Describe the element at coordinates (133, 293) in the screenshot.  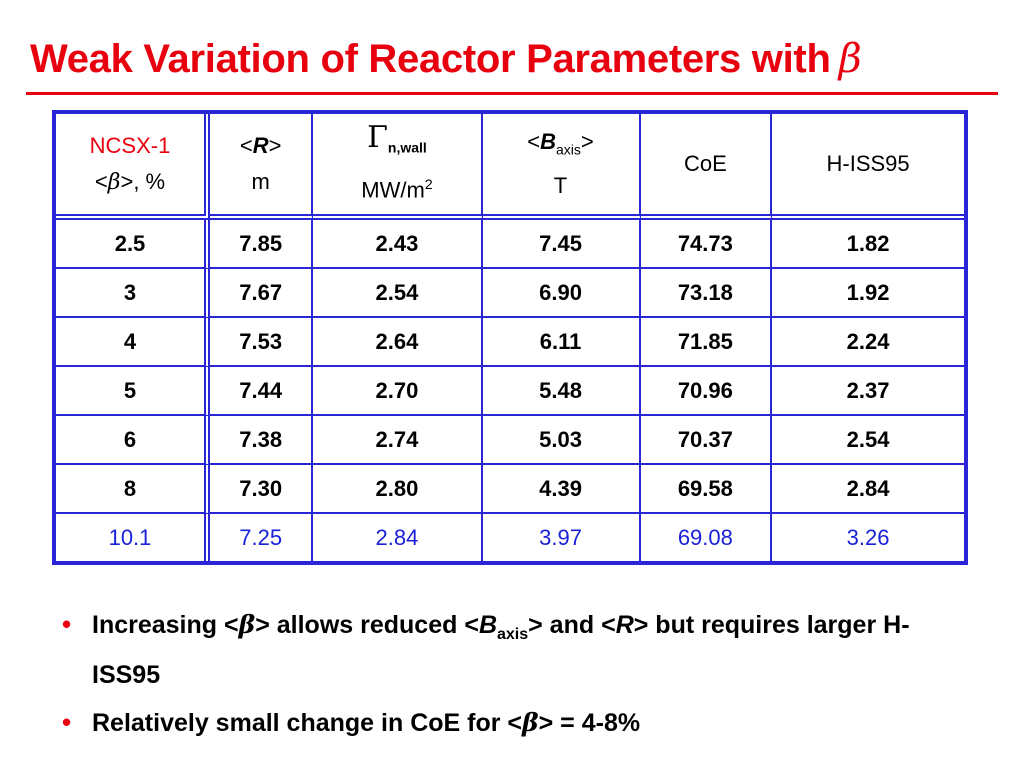
I see `cell-beta: 3` at that location.